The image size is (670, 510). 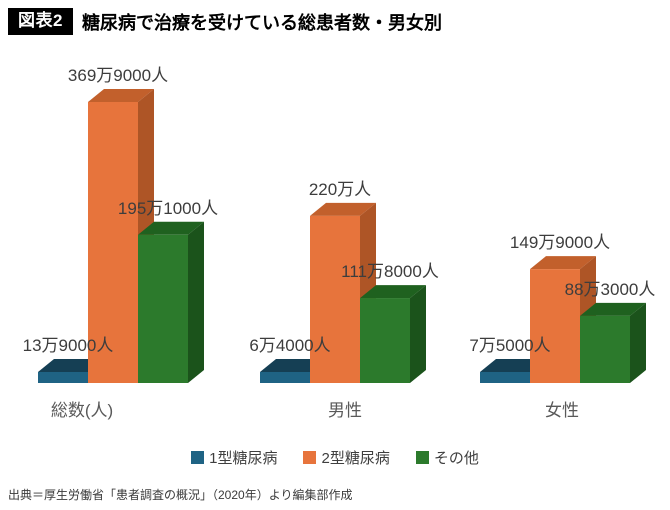 I want to click on bar-side-face-other-female, so click(x=638, y=342).